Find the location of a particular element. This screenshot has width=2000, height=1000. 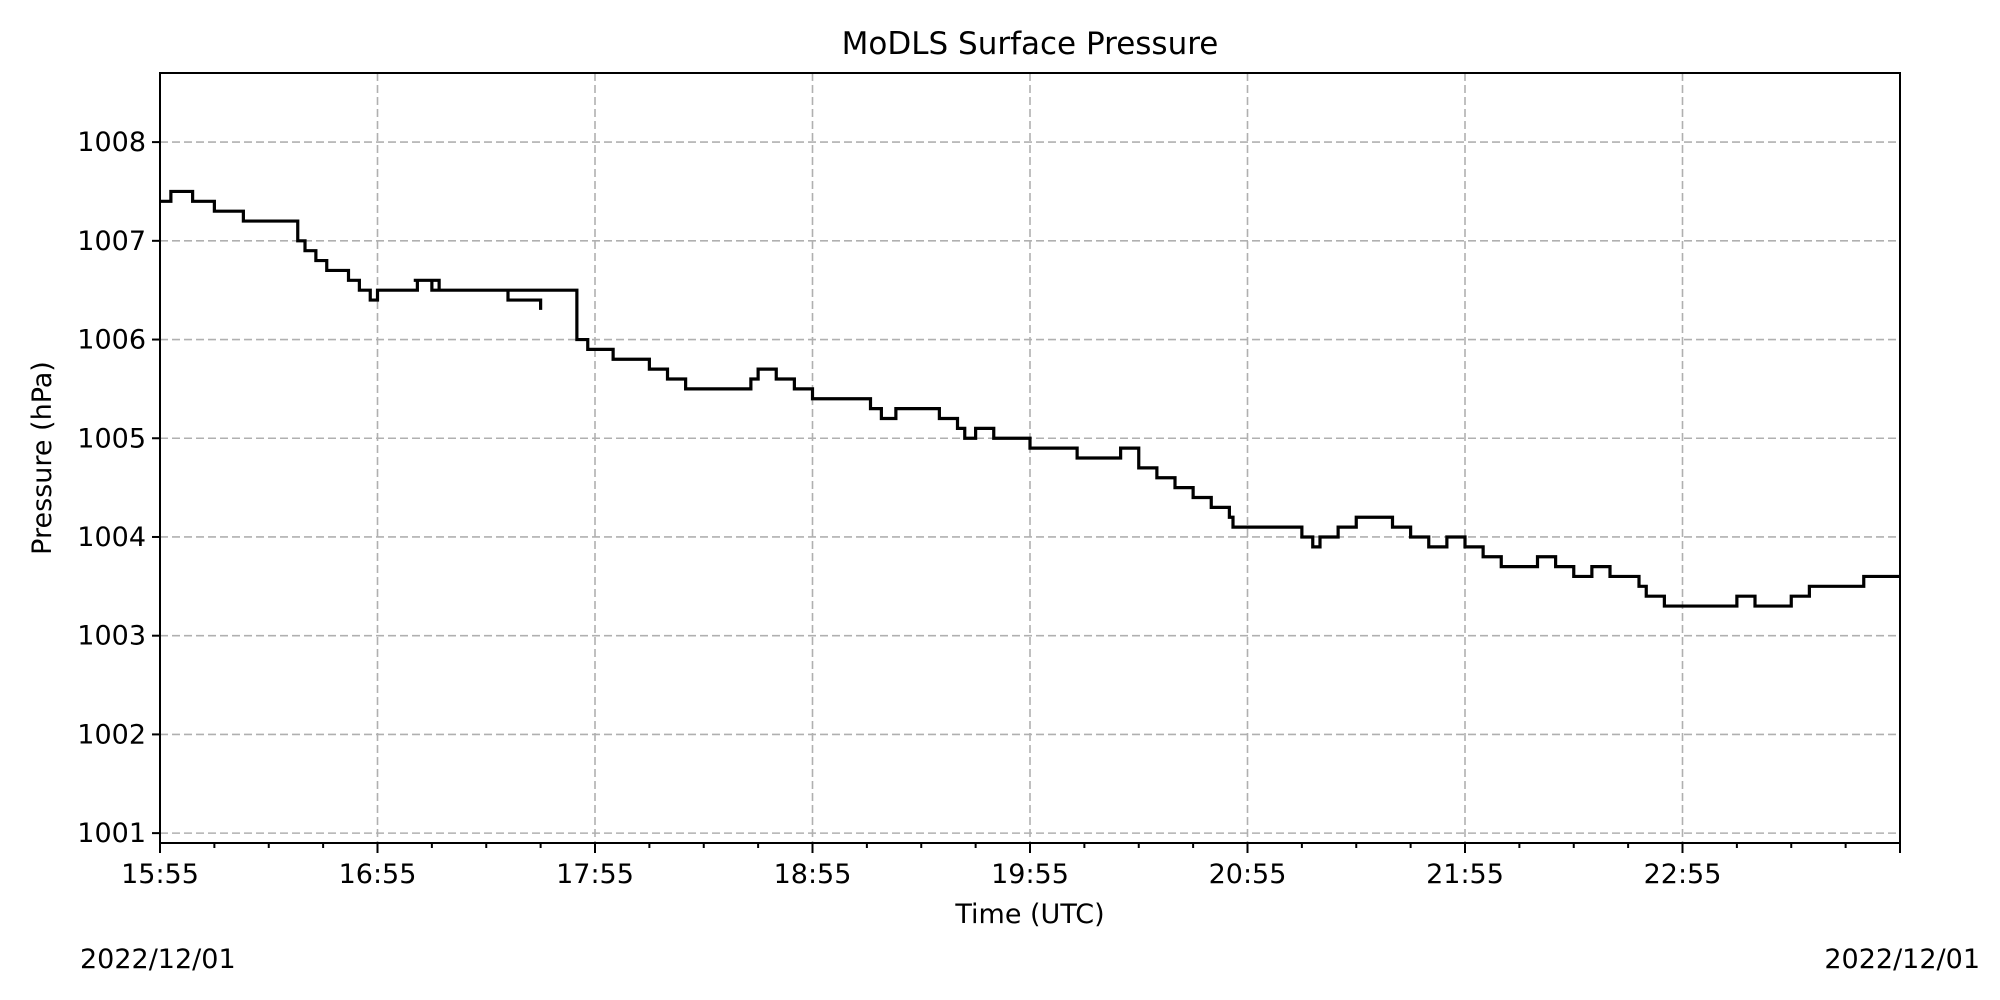

y-axis: 1001 1002 1003 1004 1005 1006 1007 1008 is located at coordinates (118, 488).